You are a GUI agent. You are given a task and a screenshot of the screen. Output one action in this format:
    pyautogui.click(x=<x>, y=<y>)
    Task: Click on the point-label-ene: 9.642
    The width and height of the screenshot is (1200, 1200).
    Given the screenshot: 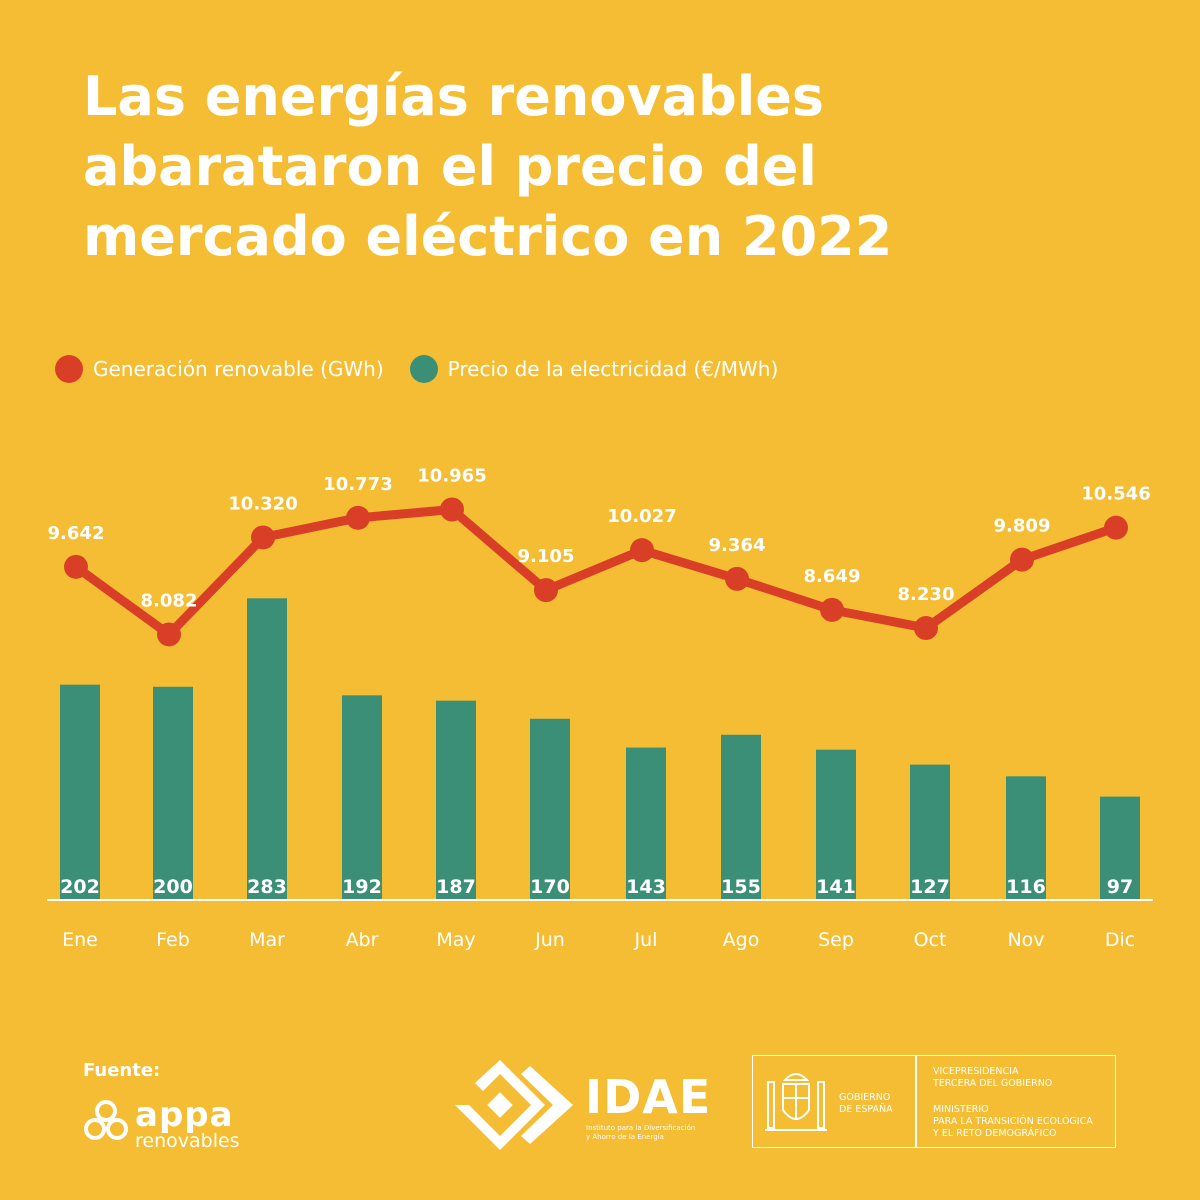 What is the action you would take?
    pyautogui.click(x=76, y=533)
    